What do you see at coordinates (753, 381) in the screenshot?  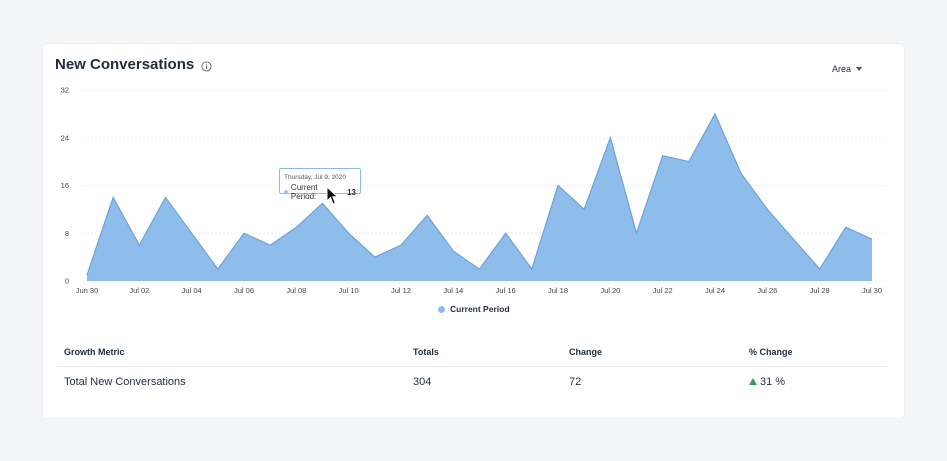 I see `trend-up-icon` at bounding box center [753, 381].